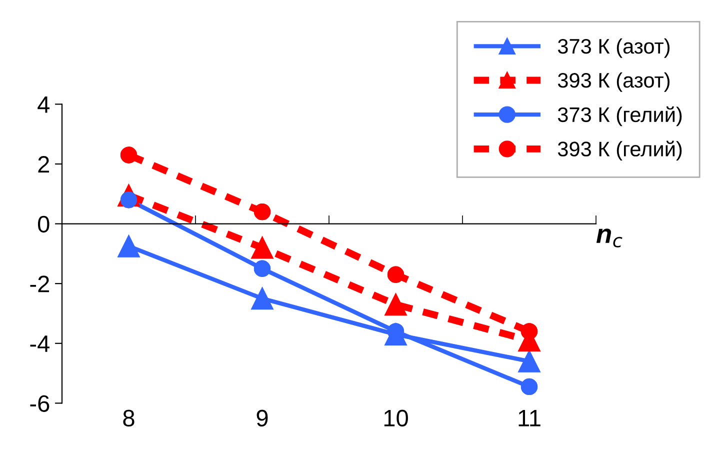 This screenshot has height=453, width=710. I want to click on y-tick-label: -6, so click(40, 403).